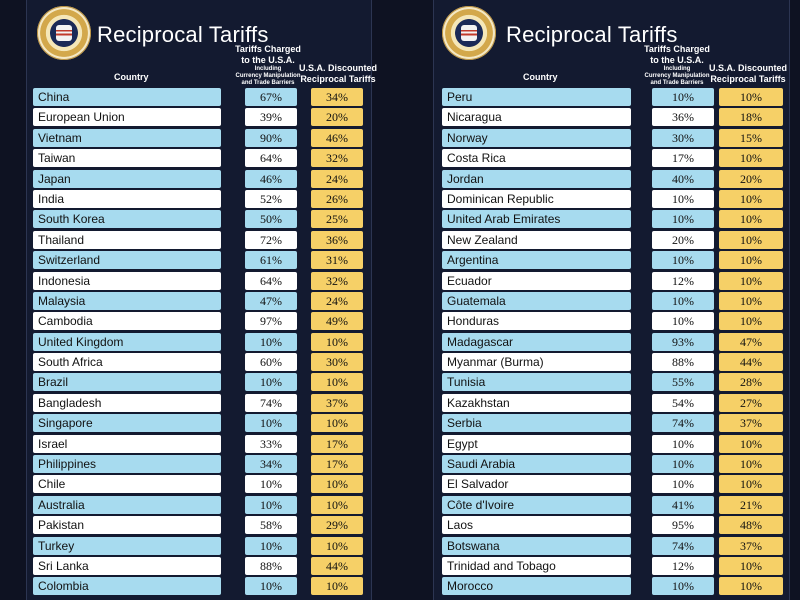  Describe the element at coordinates (751, 341) in the screenshot. I see `discounted-tariff-cell: 47%` at that location.